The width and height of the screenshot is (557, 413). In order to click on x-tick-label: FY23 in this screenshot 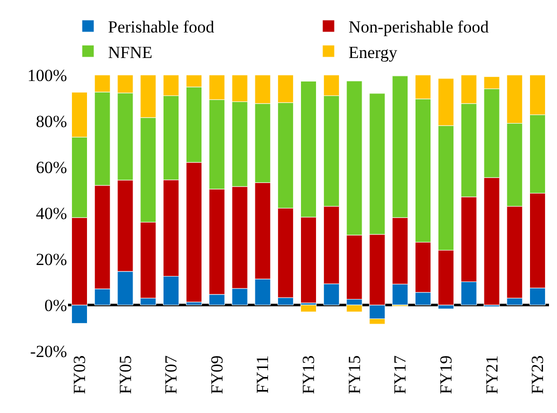, I will do `click(538, 374)`.